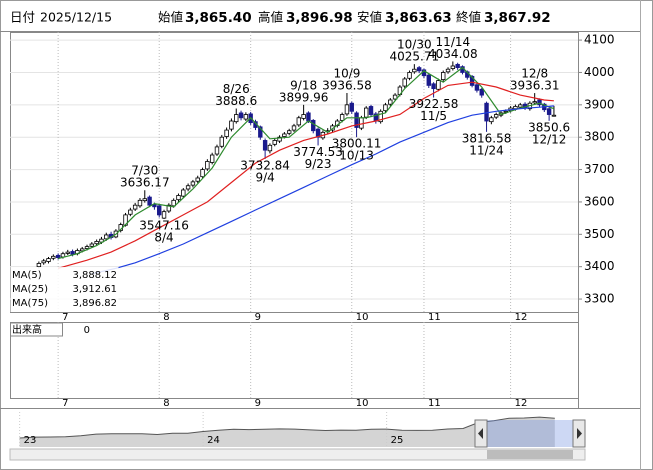 This screenshot has width=653, height=470. I want to click on annotation-value: 4034.08, so click(453, 54).